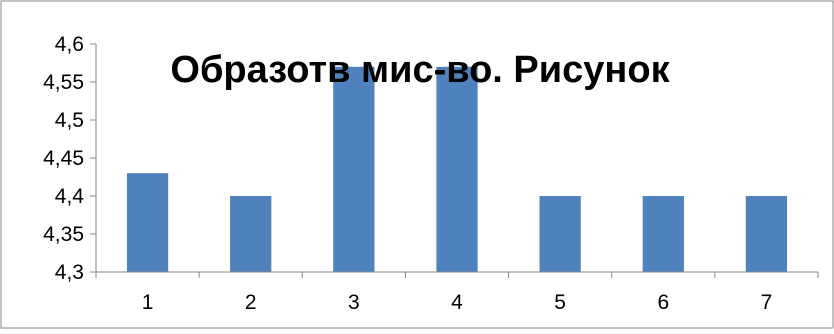 This screenshot has width=834, height=334. Describe the element at coordinates (69, 272) in the screenshot. I see `y-tick-label: 4,3` at that location.